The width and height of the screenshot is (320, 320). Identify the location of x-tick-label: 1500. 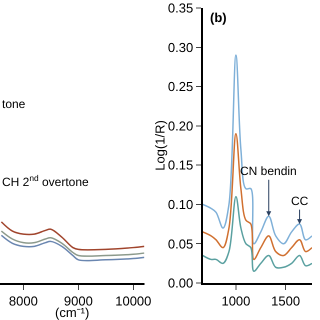
(285, 301).